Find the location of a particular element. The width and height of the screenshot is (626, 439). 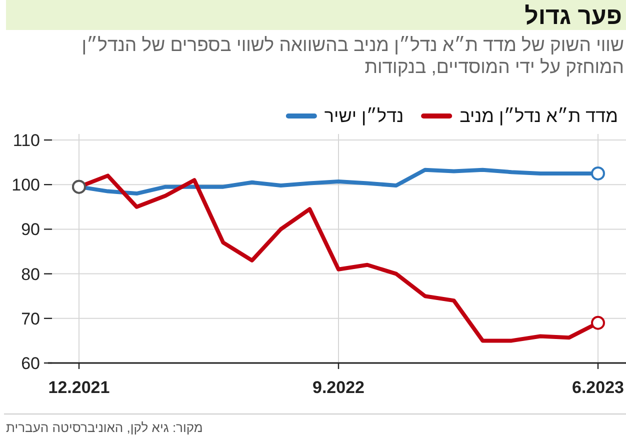

x-tick-label: 12.2021 is located at coordinates (79, 387).